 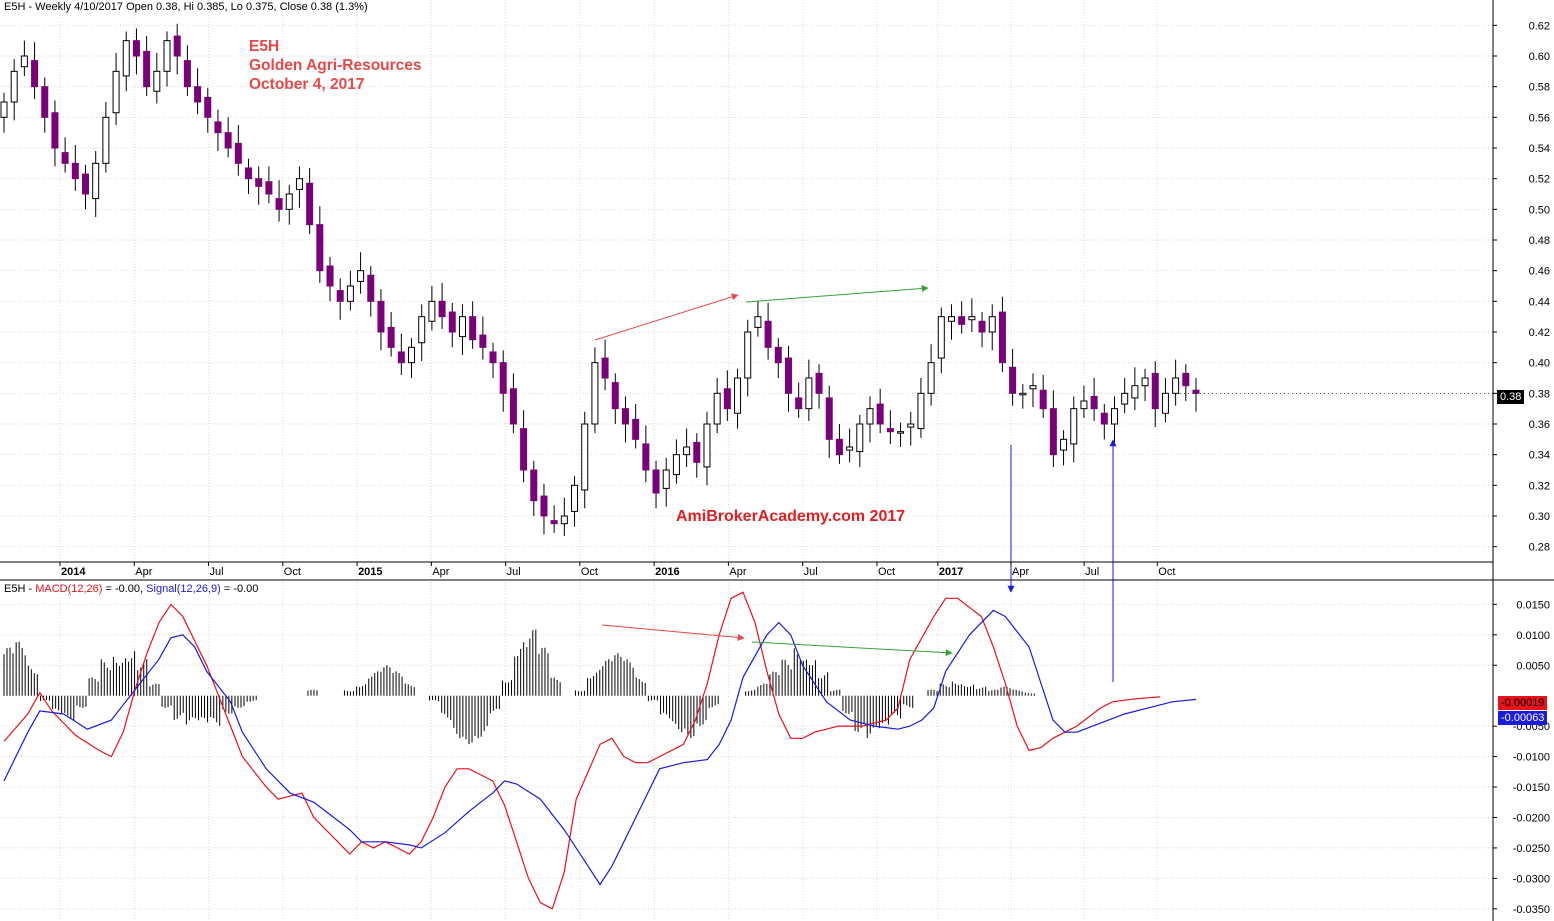 What do you see at coordinates (1531, 788) in the screenshot?
I see `macd-y-tick-label: -0.0150` at bounding box center [1531, 788].